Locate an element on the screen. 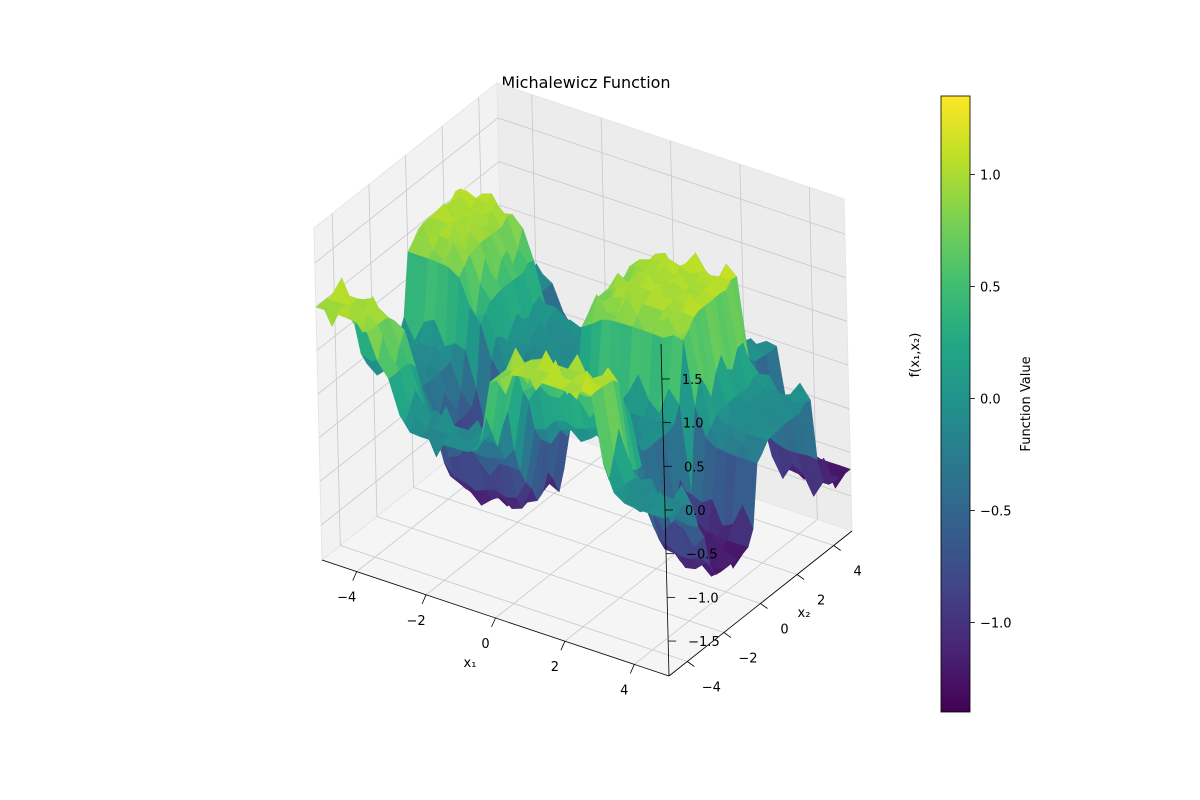 The height and width of the screenshot is (800, 1200). z-tick-label: 0.5 is located at coordinates (694, 467).